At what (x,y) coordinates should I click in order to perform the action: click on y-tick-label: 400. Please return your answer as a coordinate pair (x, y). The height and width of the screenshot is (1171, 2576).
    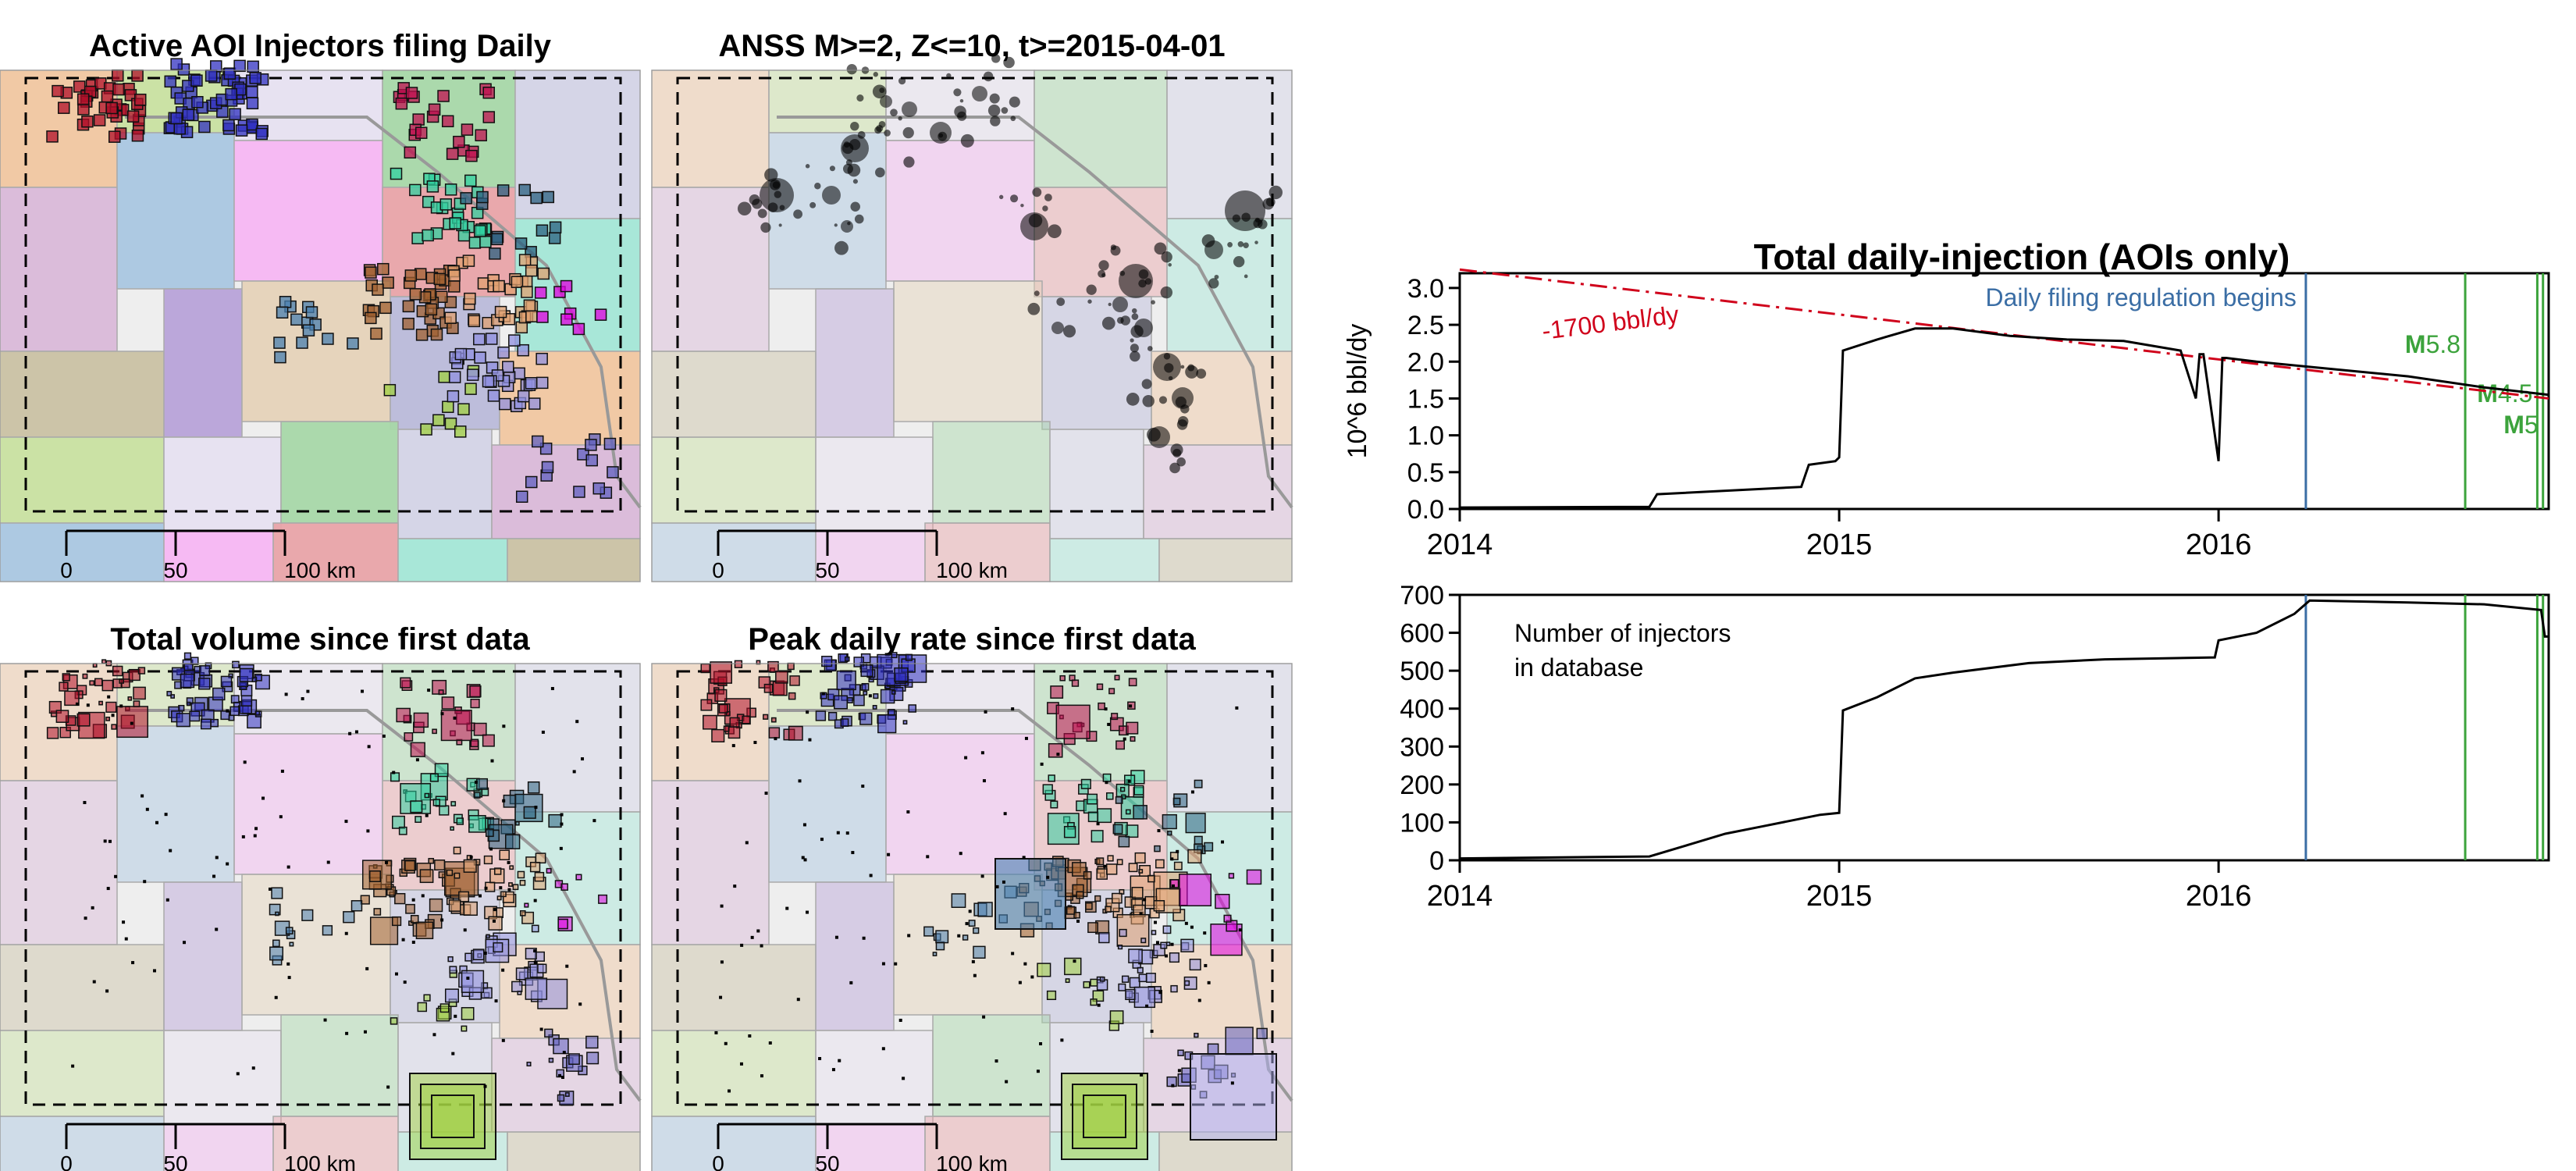
    Looking at the image, I should click on (1422, 709).